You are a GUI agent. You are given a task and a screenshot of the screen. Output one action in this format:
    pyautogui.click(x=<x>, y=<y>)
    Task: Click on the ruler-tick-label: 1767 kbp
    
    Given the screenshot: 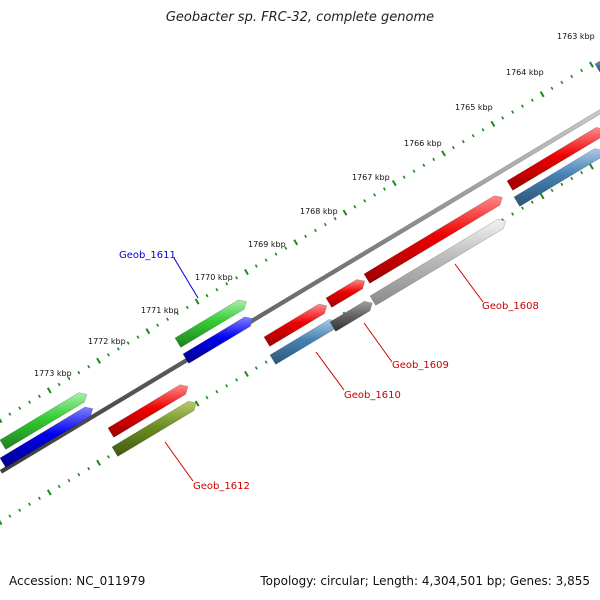 What is the action you would take?
    pyautogui.click(x=371, y=177)
    